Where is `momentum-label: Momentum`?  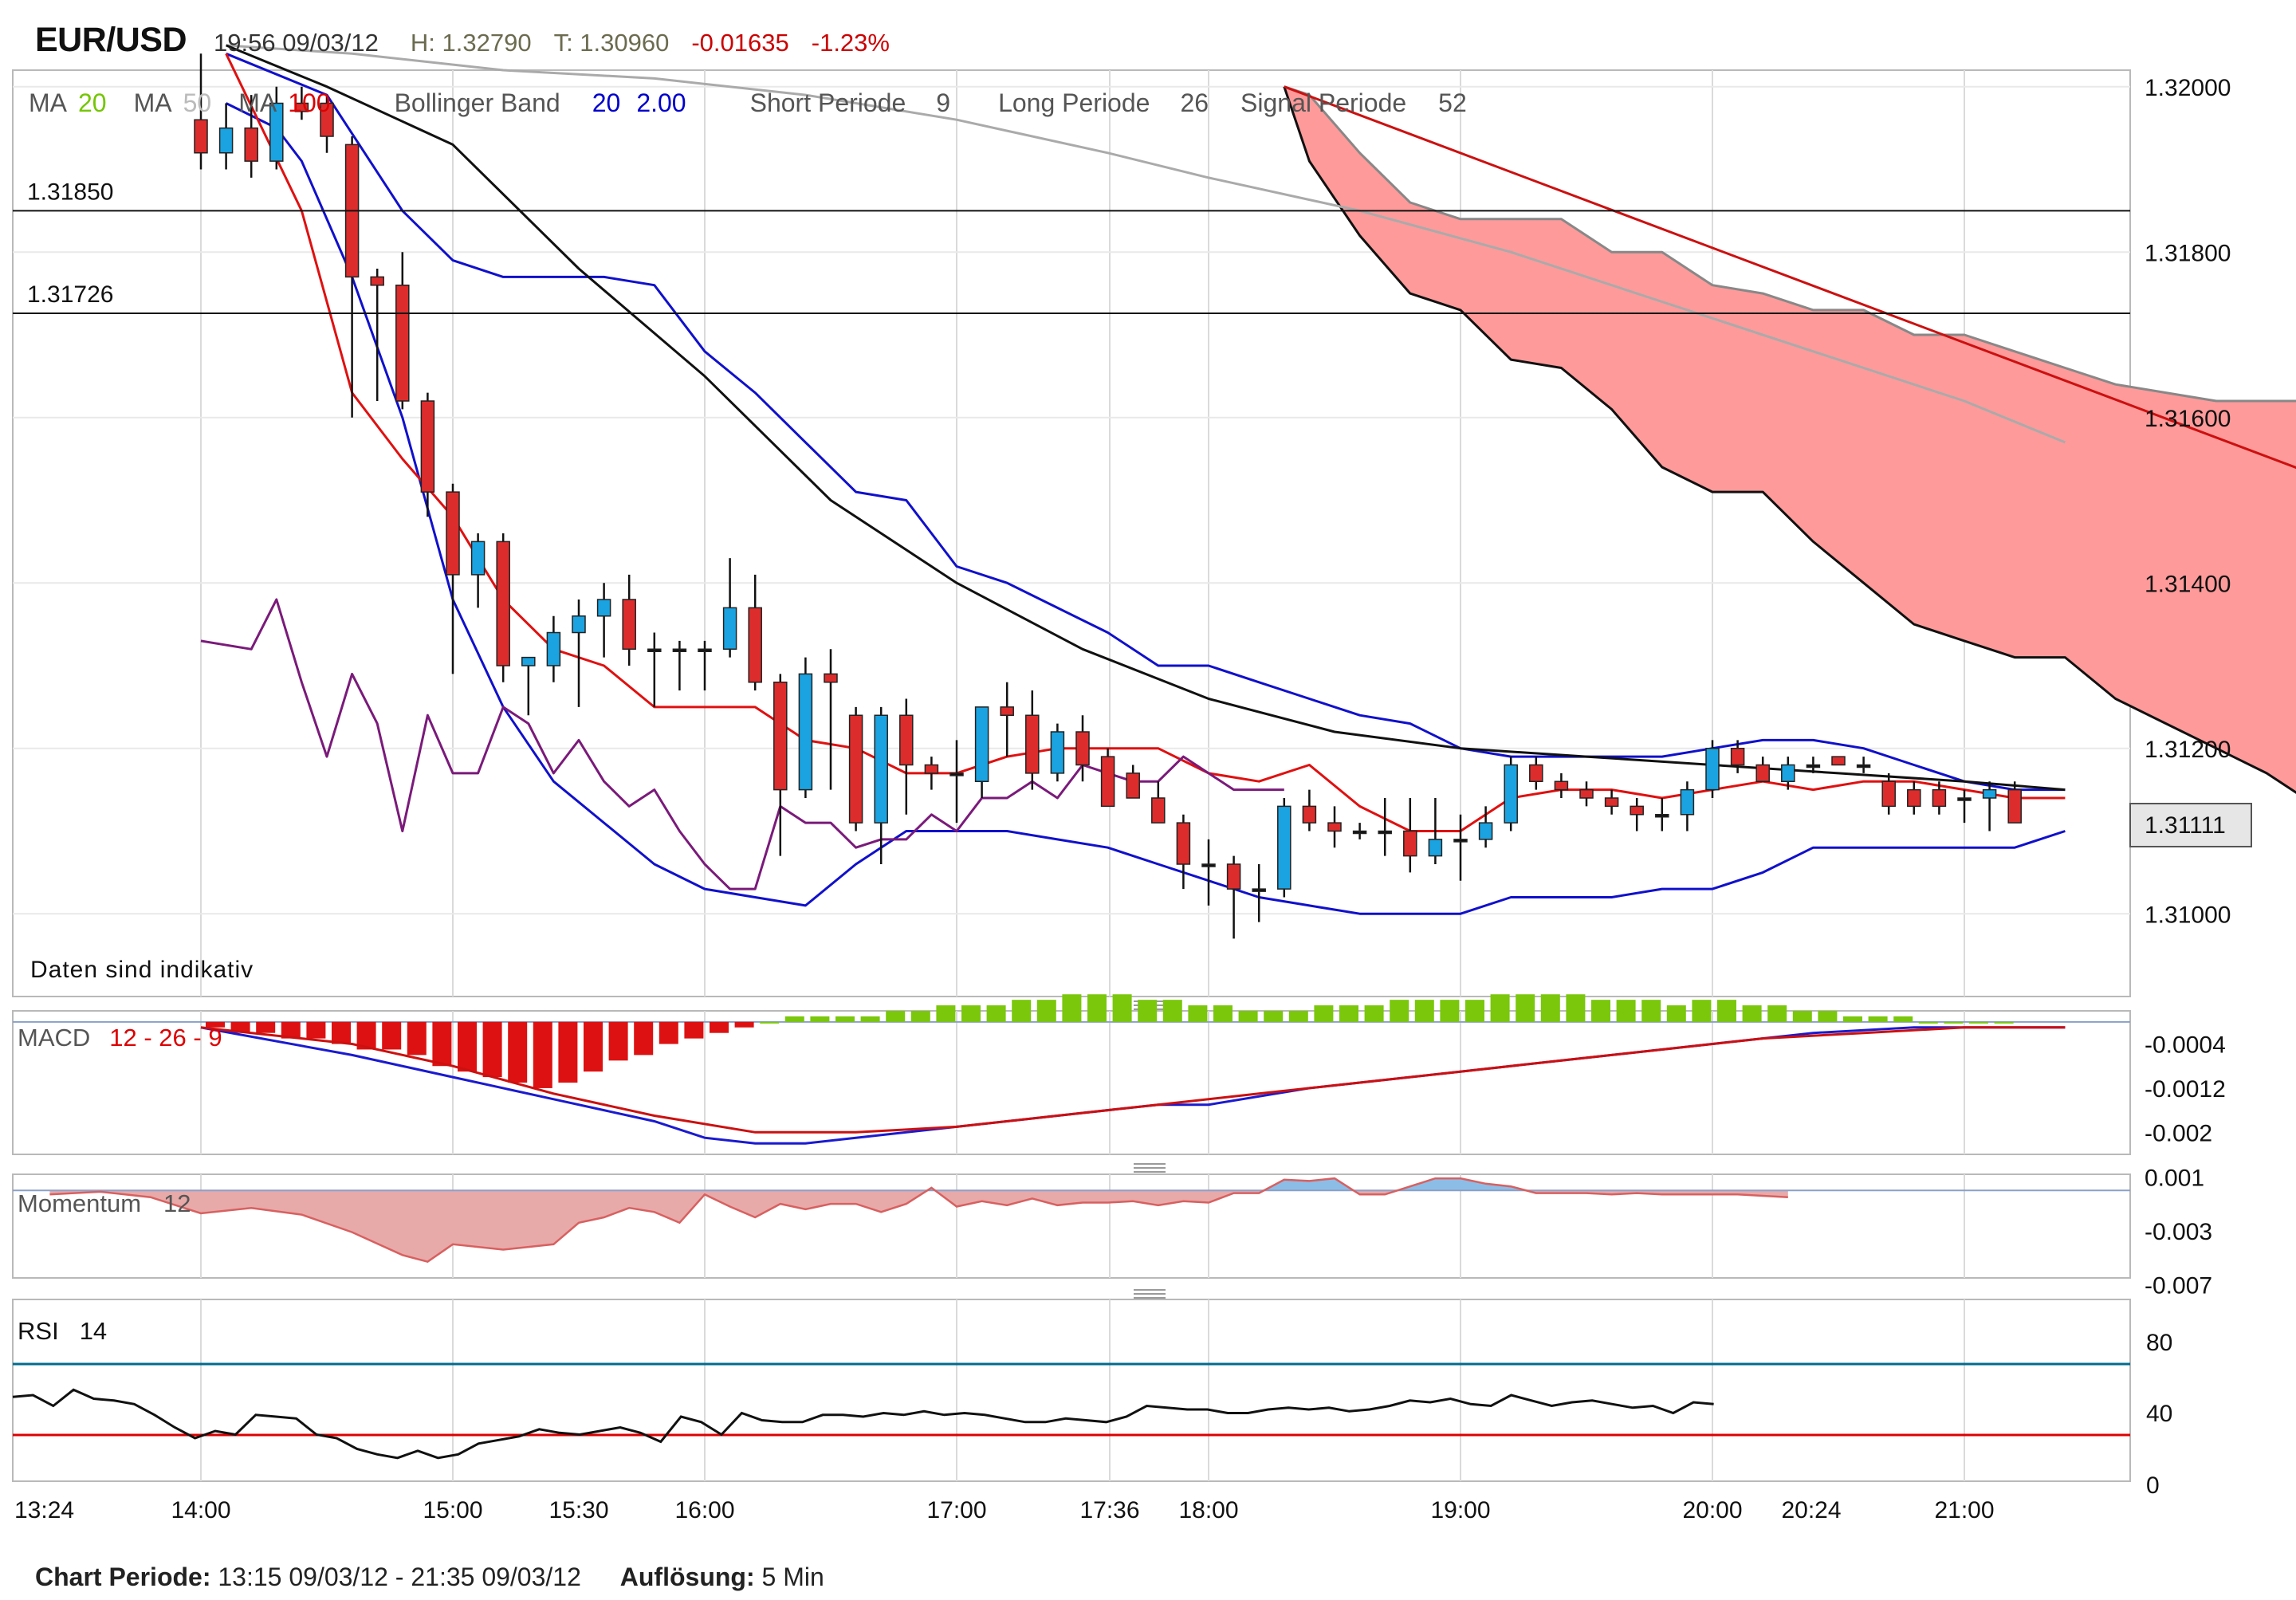 momentum-label: Momentum is located at coordinates (79, 1203).